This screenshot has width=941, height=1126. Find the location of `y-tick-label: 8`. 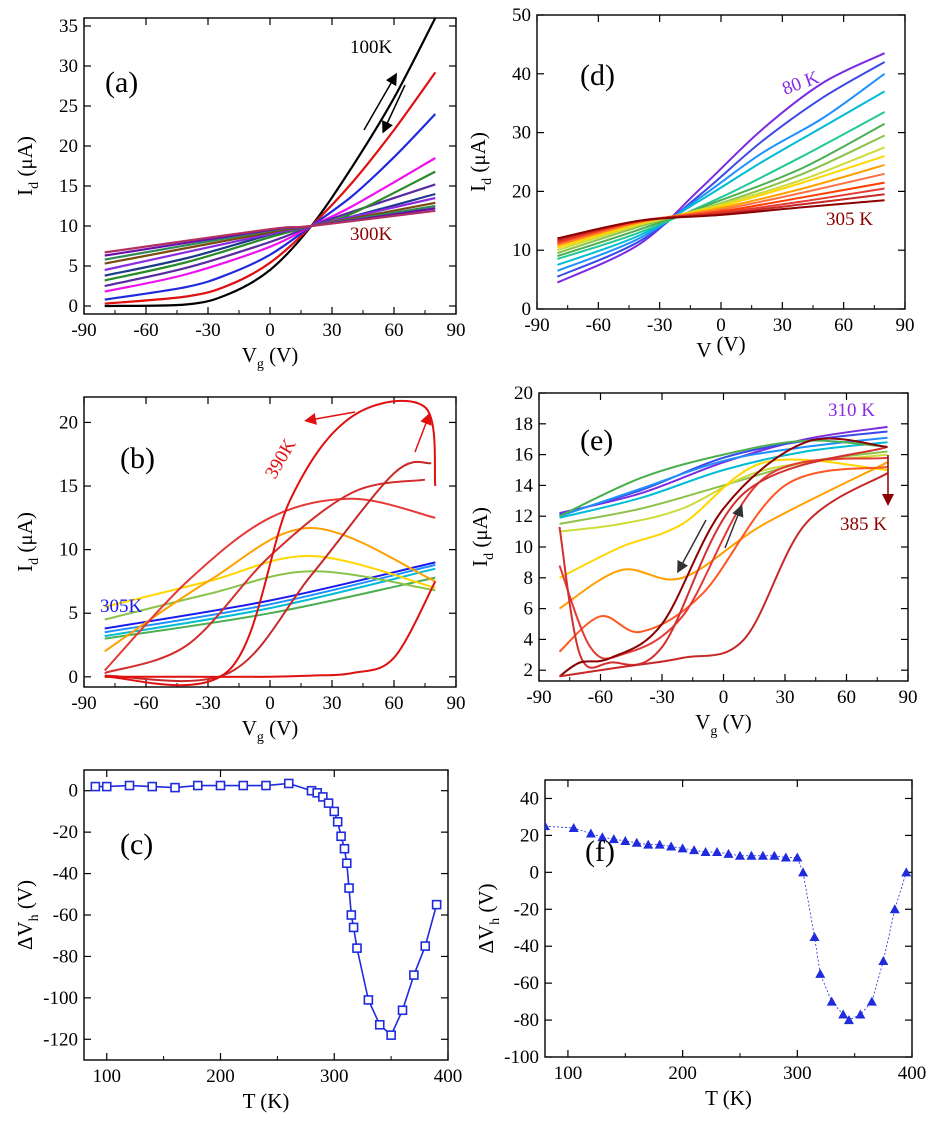

y-tick-label: 8 is located at coordinates (529, 578).